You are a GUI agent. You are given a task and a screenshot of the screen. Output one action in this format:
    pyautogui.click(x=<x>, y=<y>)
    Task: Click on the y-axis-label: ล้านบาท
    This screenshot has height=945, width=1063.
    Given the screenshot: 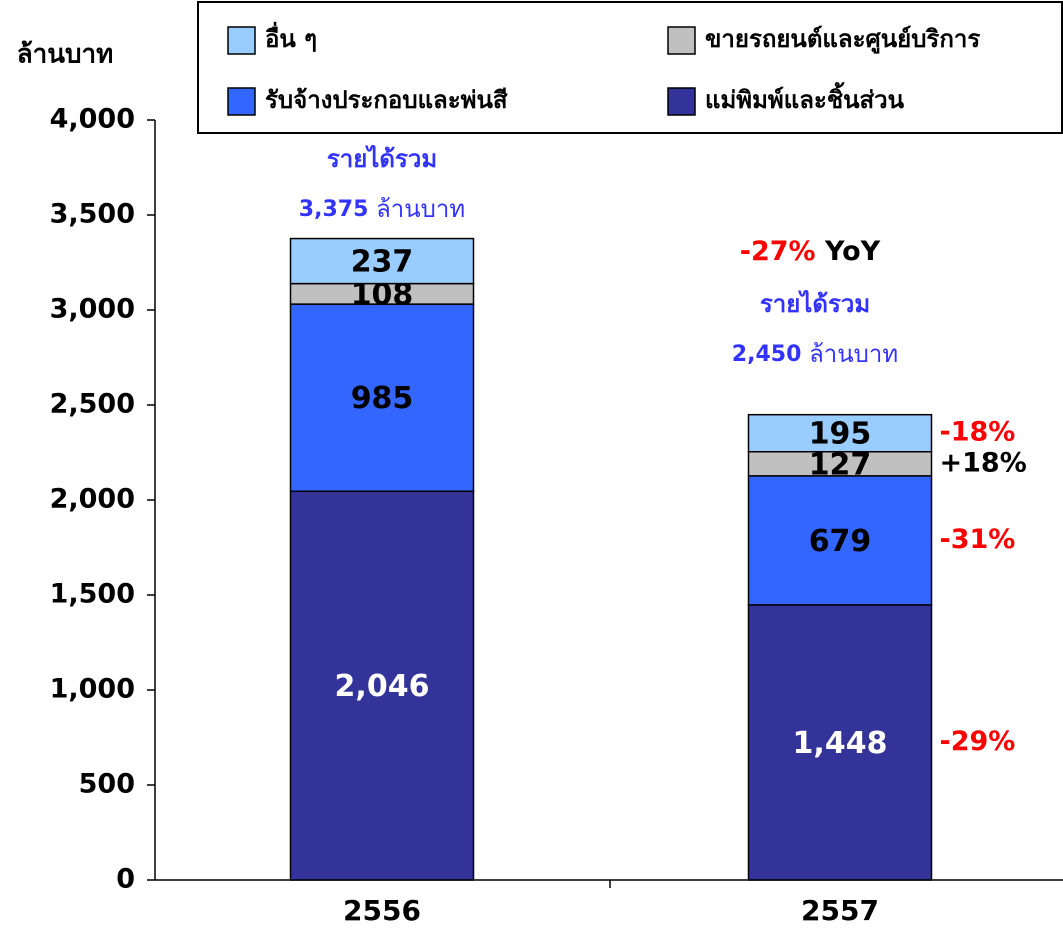 What is the action you would take?
    pyautogui.click(x=65, y=55)
    